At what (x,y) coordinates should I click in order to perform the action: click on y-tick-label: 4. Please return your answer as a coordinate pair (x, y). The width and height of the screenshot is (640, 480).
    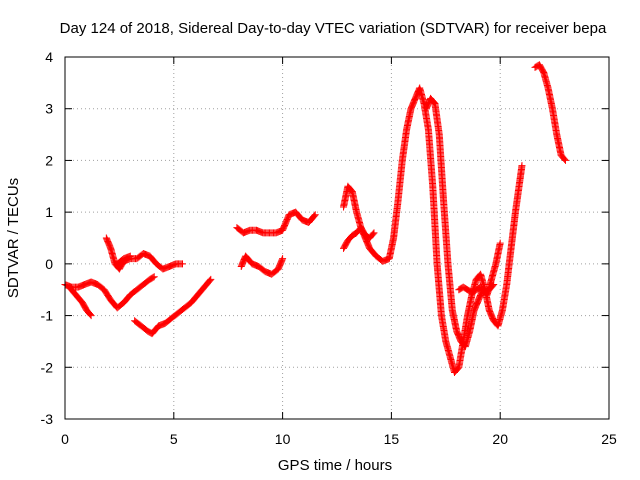
    Looking at the image, I should click on (49, 57).